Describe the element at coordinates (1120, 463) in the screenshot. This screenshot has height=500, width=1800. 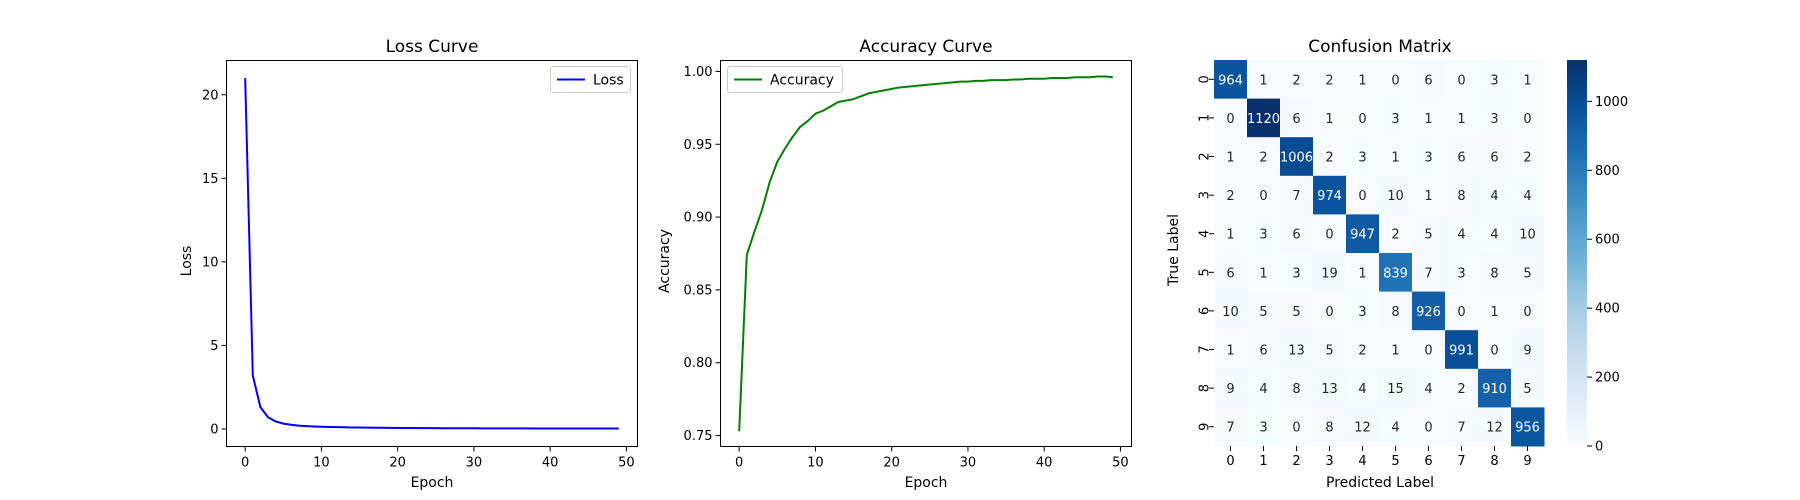
I see `accuracy-x-tick-label: 50` at that location.